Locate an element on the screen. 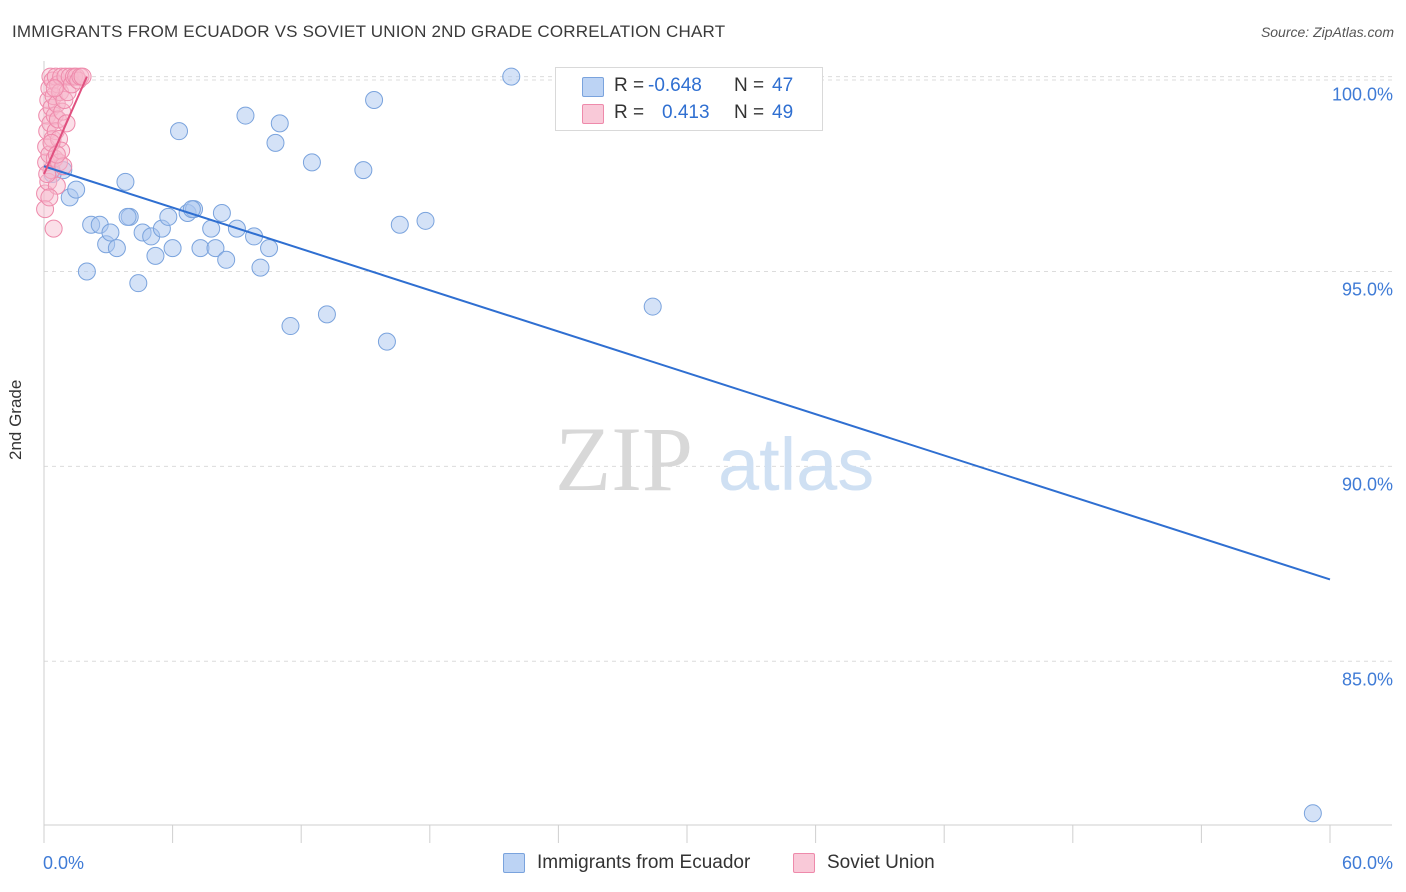 The image size is (1406, 892). legend-item-soviet: Soviet Union is located at coordinates (864, 863).